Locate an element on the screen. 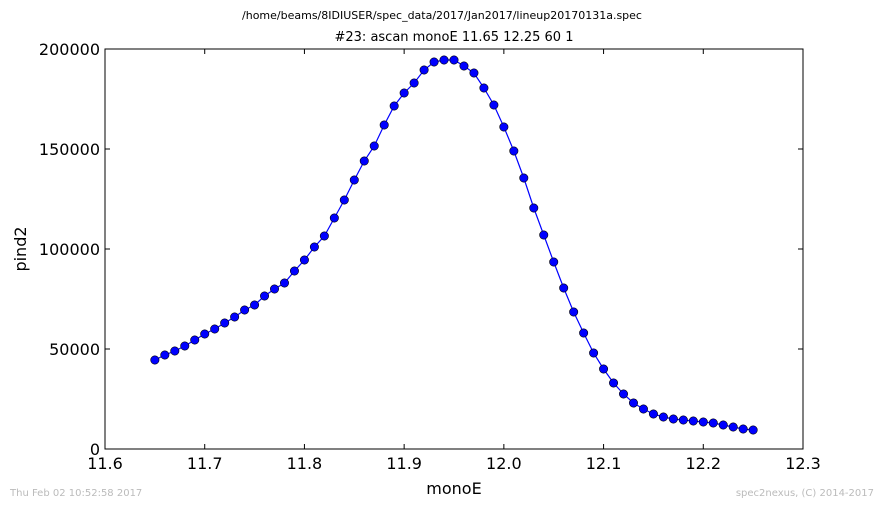 Image resolution: width=884 pixels, height=509 pixels. x-axis-label: monoE is located at coordinates (453, 488).